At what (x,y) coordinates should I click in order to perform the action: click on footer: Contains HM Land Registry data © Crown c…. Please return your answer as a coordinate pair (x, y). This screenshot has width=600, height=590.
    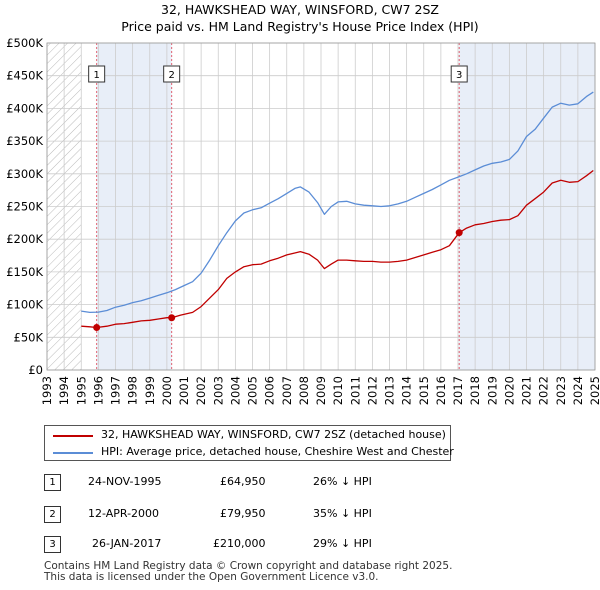
    Looking at the image, I should click on (248, 572).